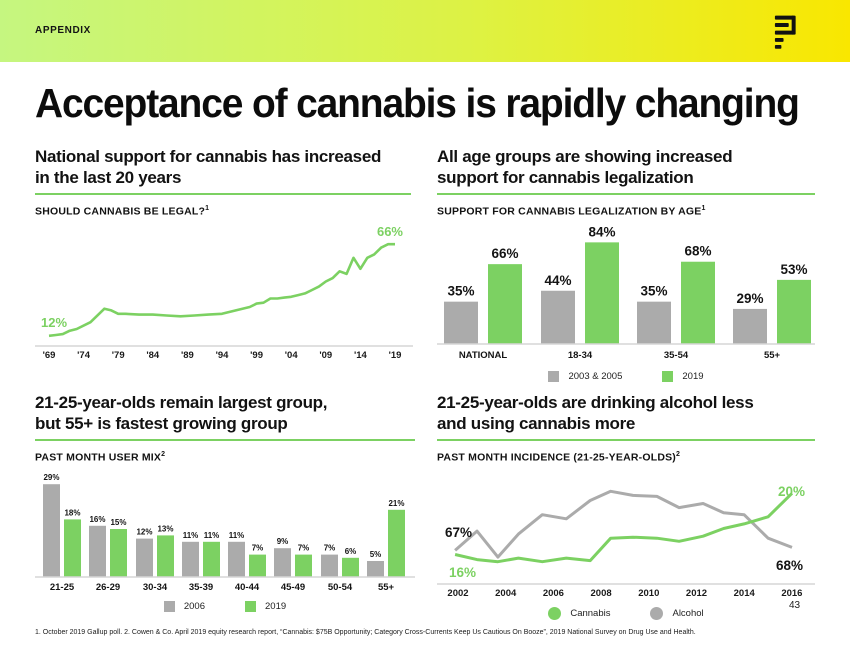 Image resolution: width=850 pixels, height=654 pixels. Describe the element at coordinates (118, 355) in the screenshot. I see `chart-label: '79` at that location.